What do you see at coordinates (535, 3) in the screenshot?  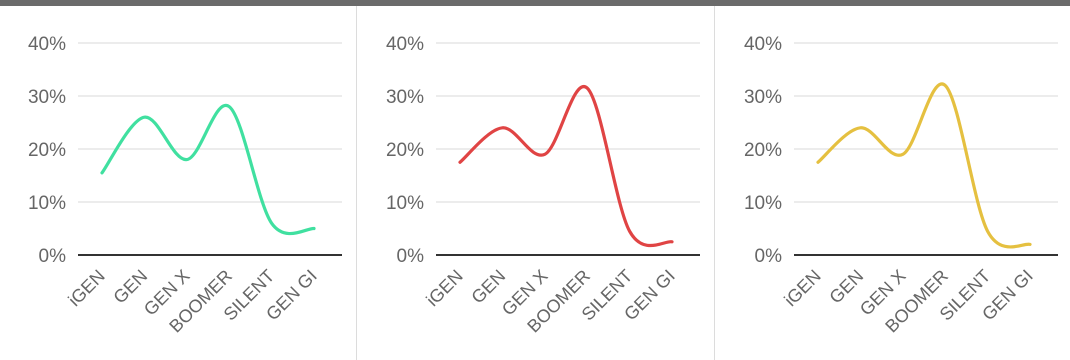 I see `top-rule` at bounding box center [535, 3].